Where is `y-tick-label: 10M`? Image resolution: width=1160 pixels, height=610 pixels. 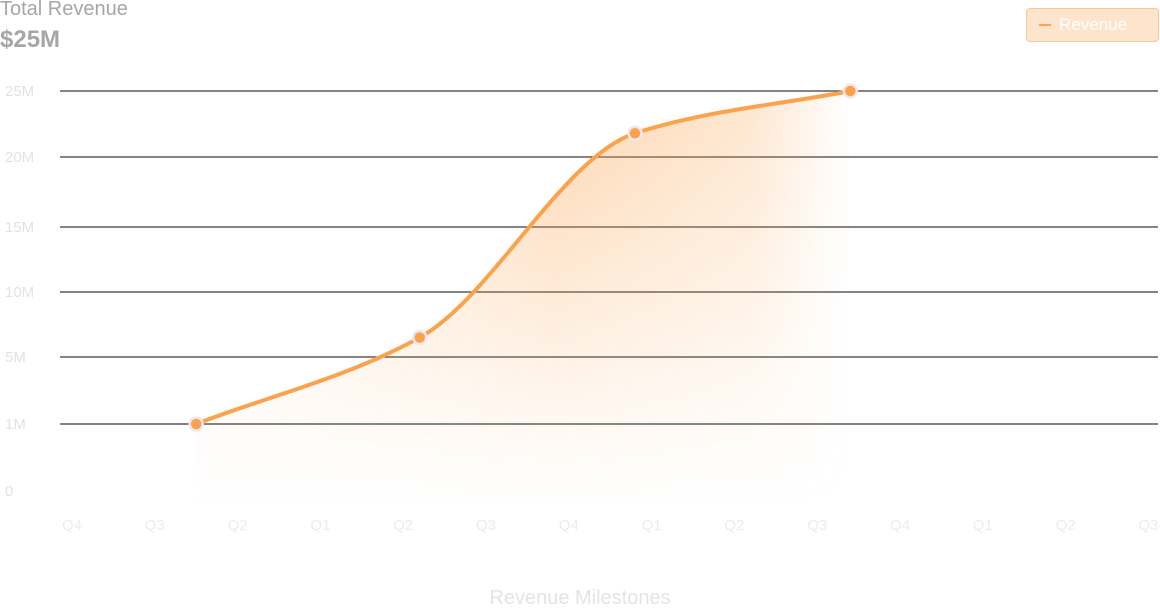
y-tick-label: 10M is located at coordinates (19, 292).